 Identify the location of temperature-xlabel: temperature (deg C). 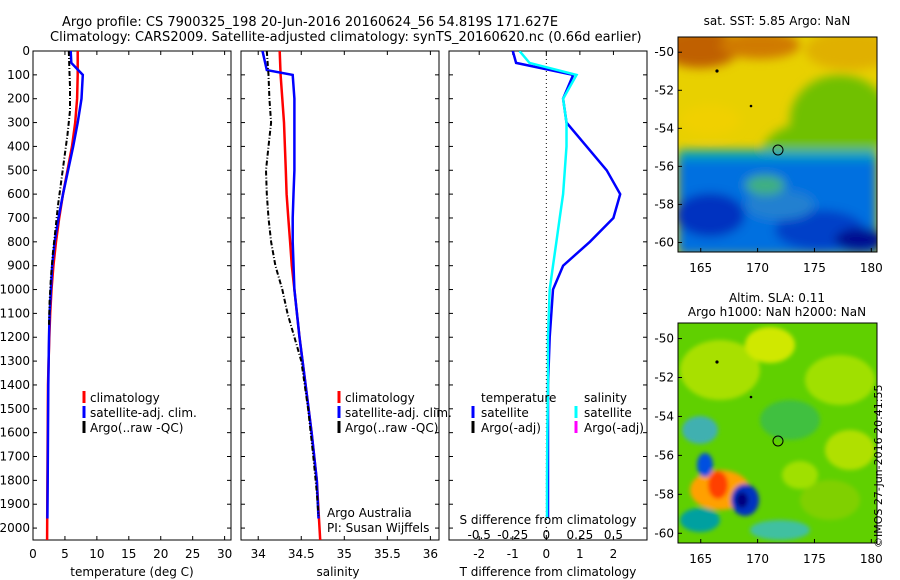
(131, 572).